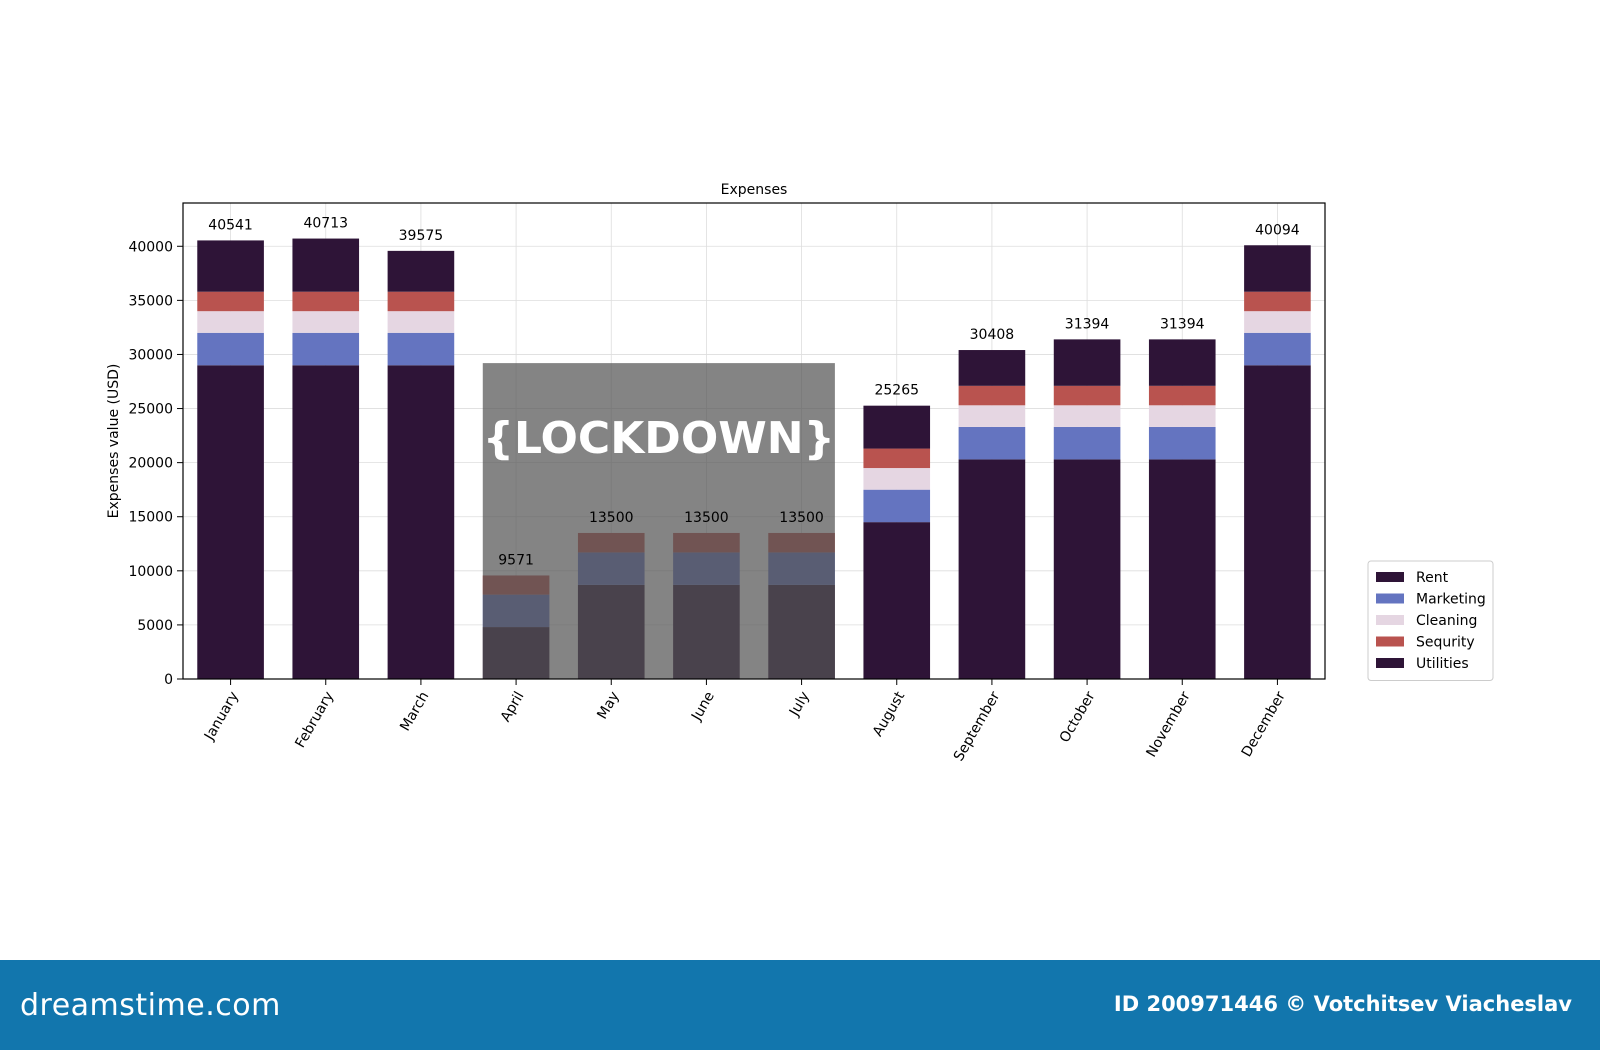 This screenshot has width=1600, height=1050. I want to click on bar-rent-january, so click(230, 266).